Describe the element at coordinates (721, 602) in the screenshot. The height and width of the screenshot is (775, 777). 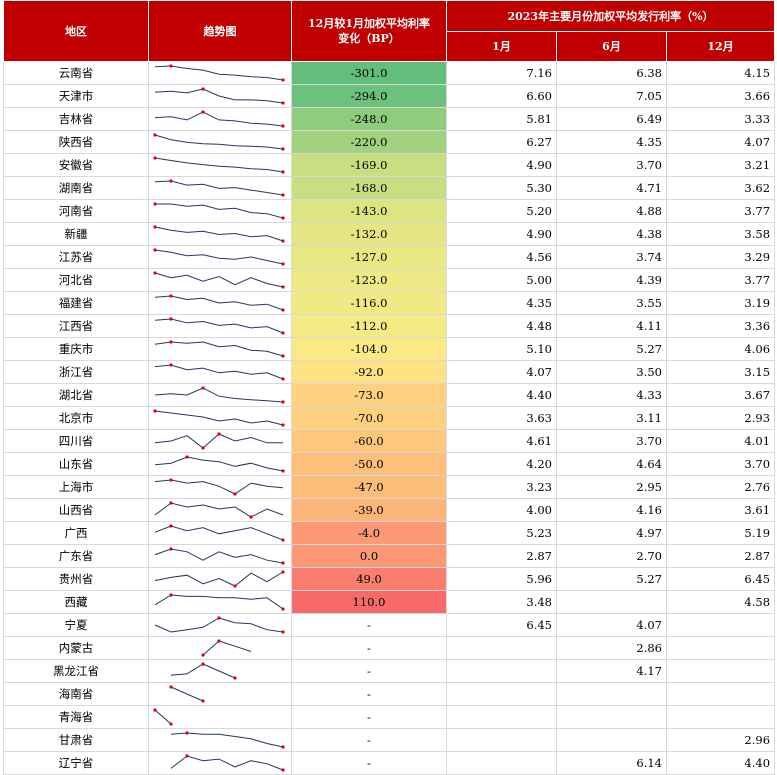
I see `dec-rate-cell: 4.58` at that location.